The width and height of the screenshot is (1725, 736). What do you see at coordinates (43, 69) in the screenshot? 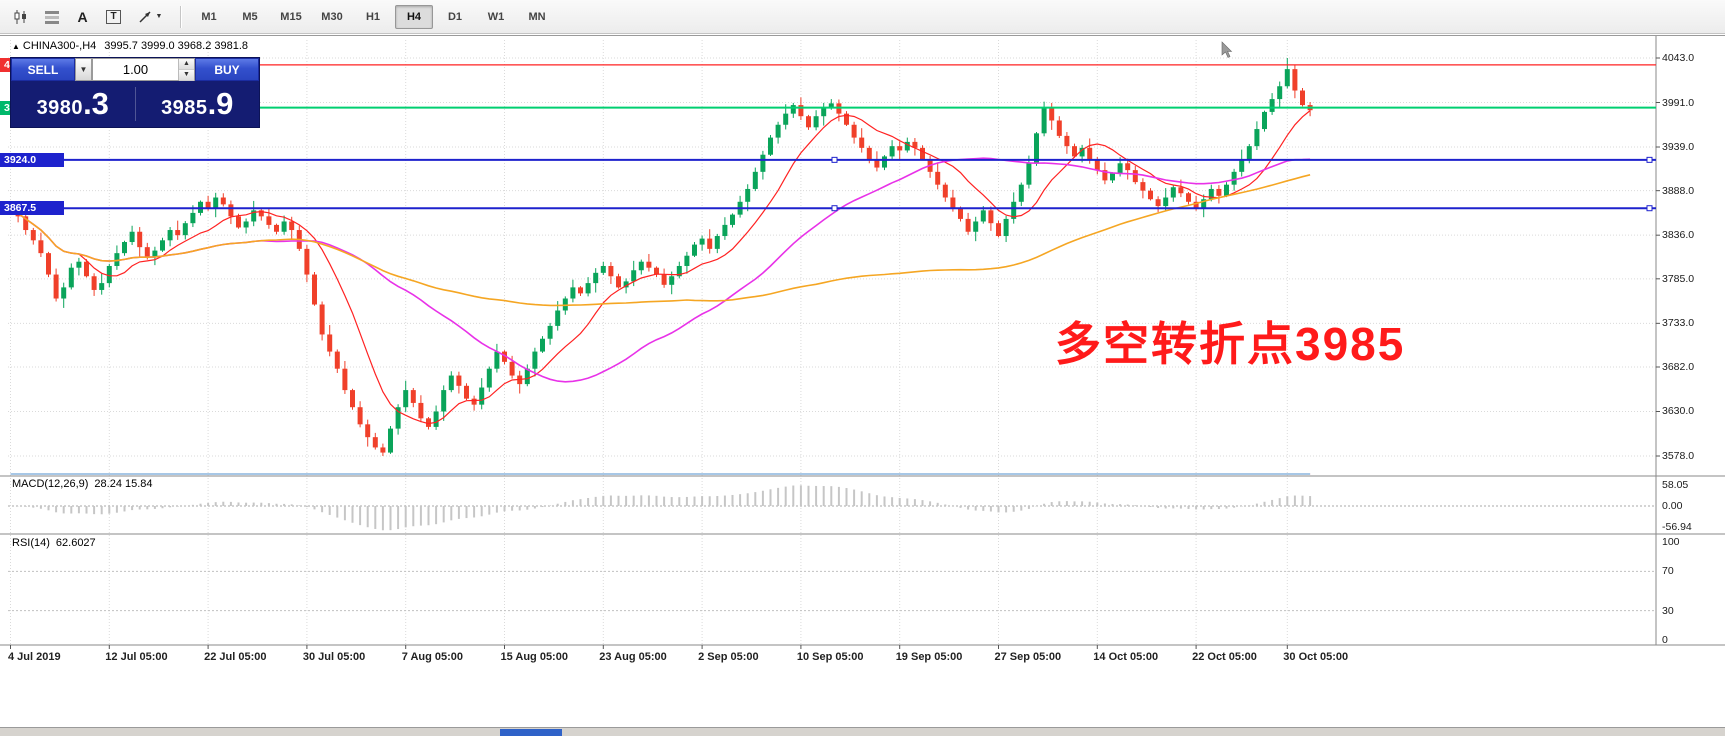
I see `sell-button: SELL` at bounding box center [43, 69].